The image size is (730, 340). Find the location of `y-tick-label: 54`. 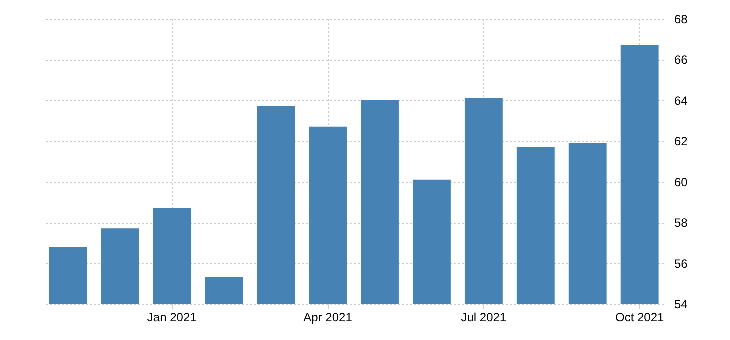

y-tick-label: 54 is located at coordinates (681, 305).